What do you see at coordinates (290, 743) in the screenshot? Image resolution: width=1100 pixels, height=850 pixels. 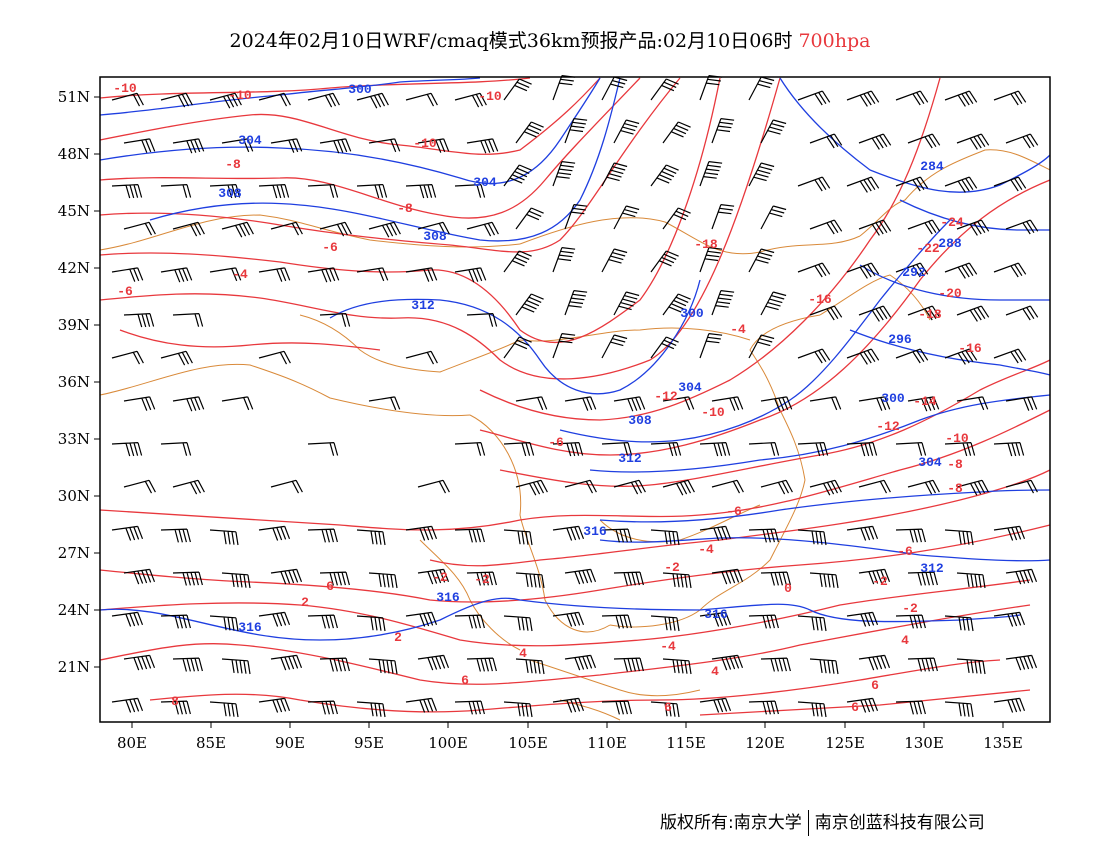 I see `lon-label: 90E` at bounding box center [290, 743].